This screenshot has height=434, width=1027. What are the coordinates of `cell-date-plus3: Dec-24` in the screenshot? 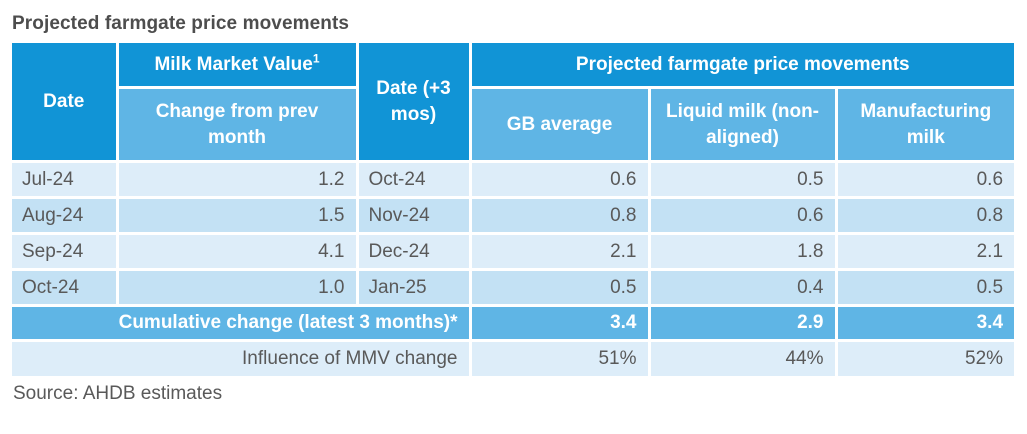 It's located at (413, 251).